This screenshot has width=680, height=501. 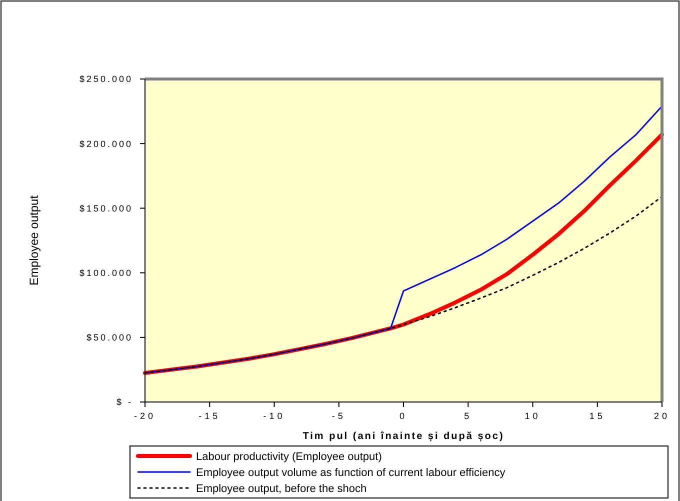 What do you see at coordinates (124, 402) in the screenshot?
I see `y-tick-label: $ -` at bounding box center [124, 402].